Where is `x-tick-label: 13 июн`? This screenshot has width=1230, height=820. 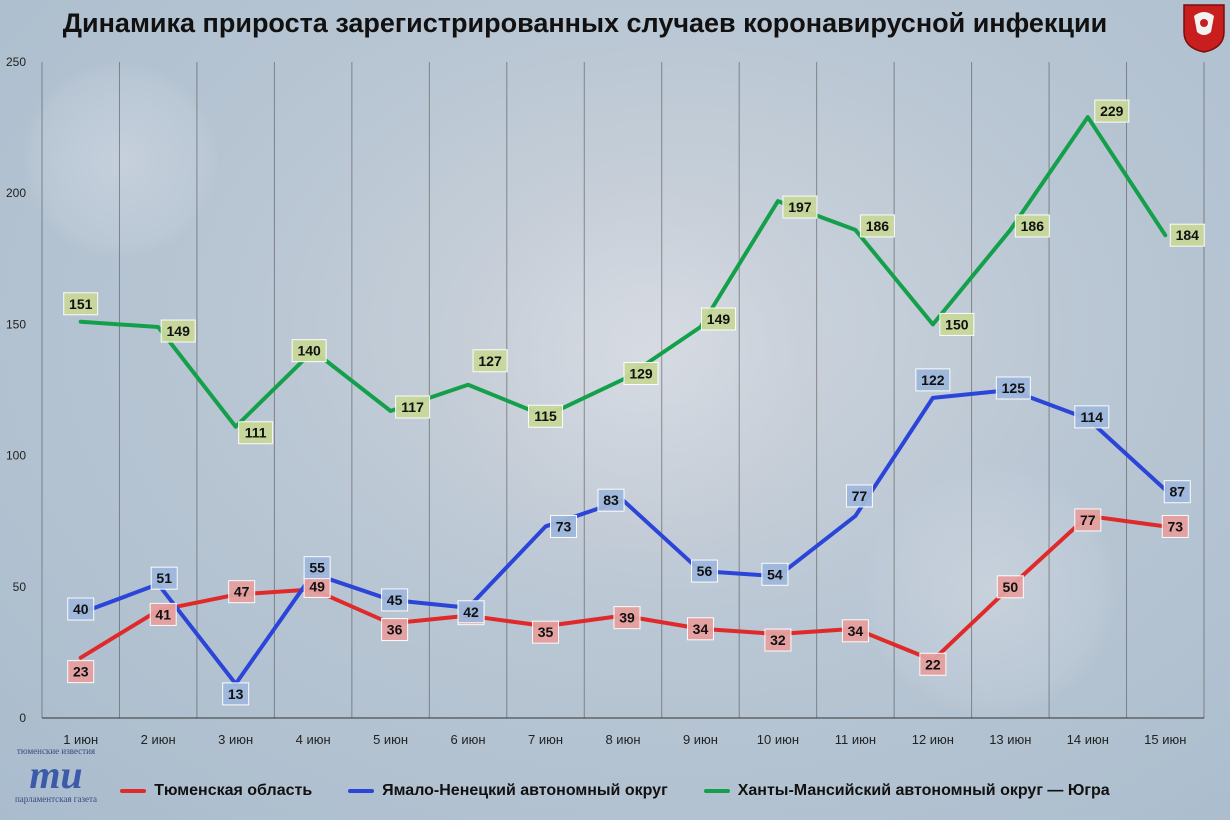
x-tick-label: 13 июн is located at coordinates (1010, 739).